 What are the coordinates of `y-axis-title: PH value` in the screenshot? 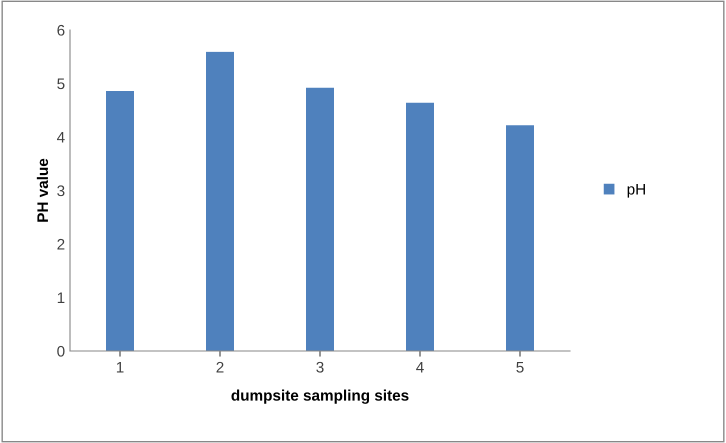 It's located at (42, 190).